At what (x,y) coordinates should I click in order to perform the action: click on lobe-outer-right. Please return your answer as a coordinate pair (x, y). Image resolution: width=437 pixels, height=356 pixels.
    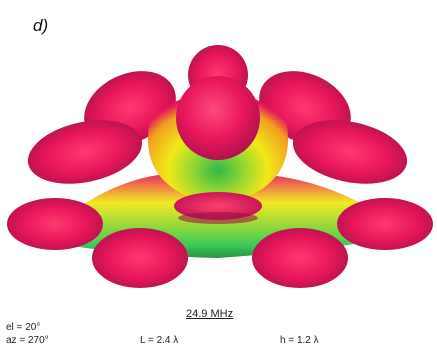
    Looking at the image, I should click on (385, 224).